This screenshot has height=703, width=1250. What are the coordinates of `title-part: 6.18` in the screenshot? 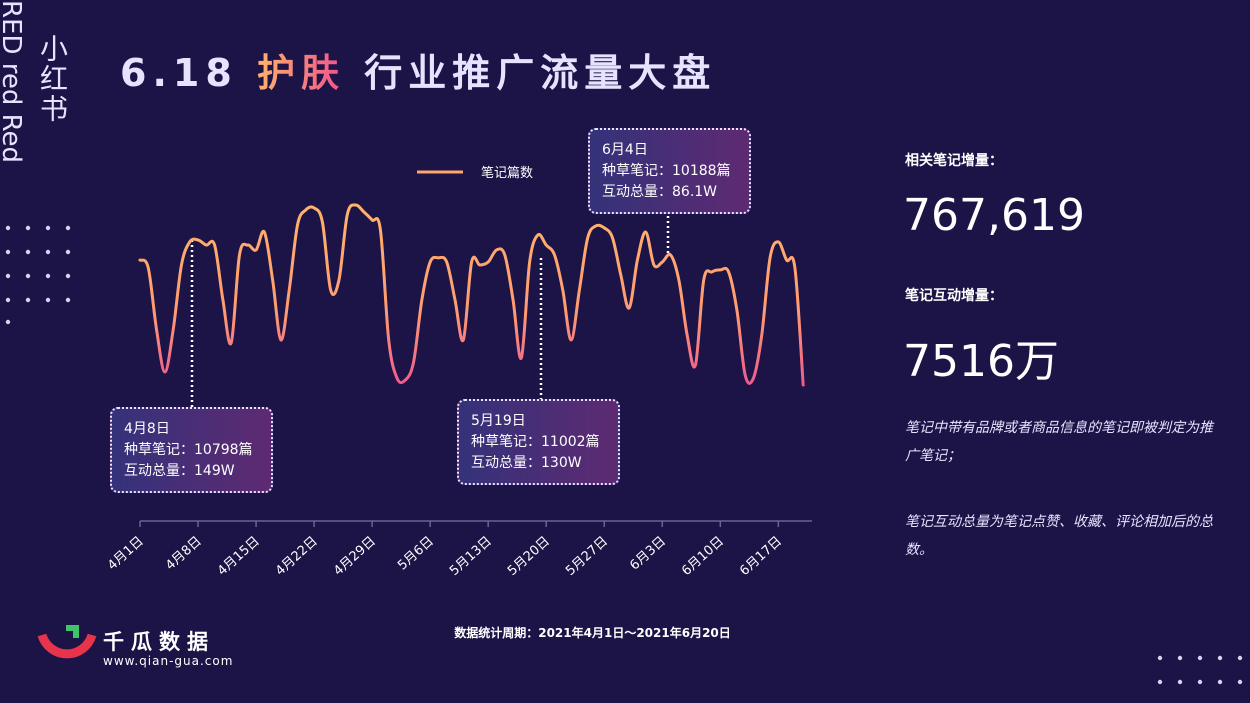 It's located at (179, 73).